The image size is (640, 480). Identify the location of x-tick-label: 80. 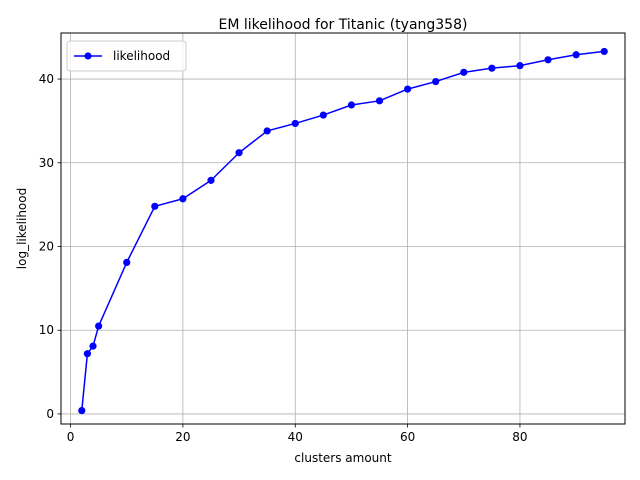
(519, 437).